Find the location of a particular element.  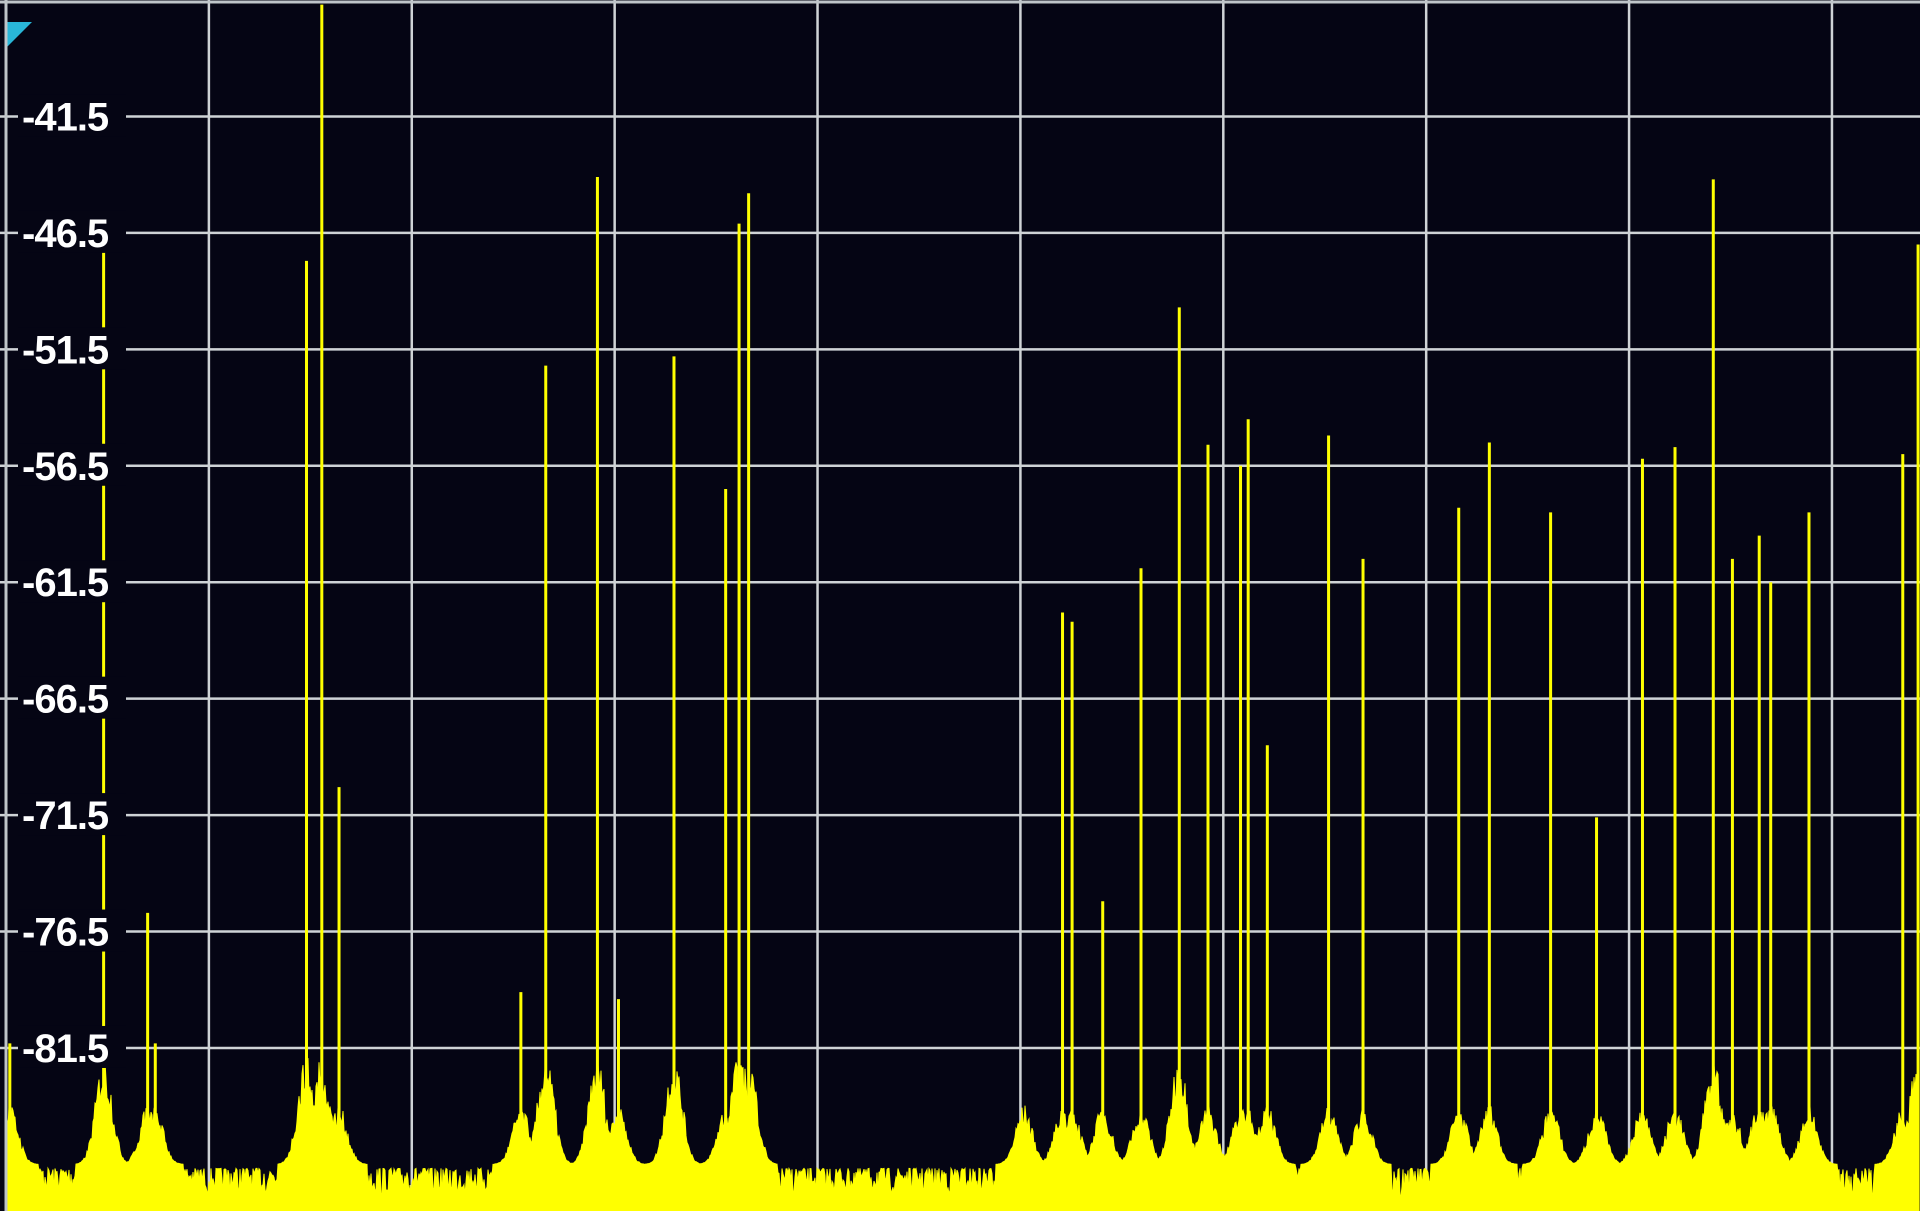

y-tick-label: -66.5 is located at coordinates (65, 700).